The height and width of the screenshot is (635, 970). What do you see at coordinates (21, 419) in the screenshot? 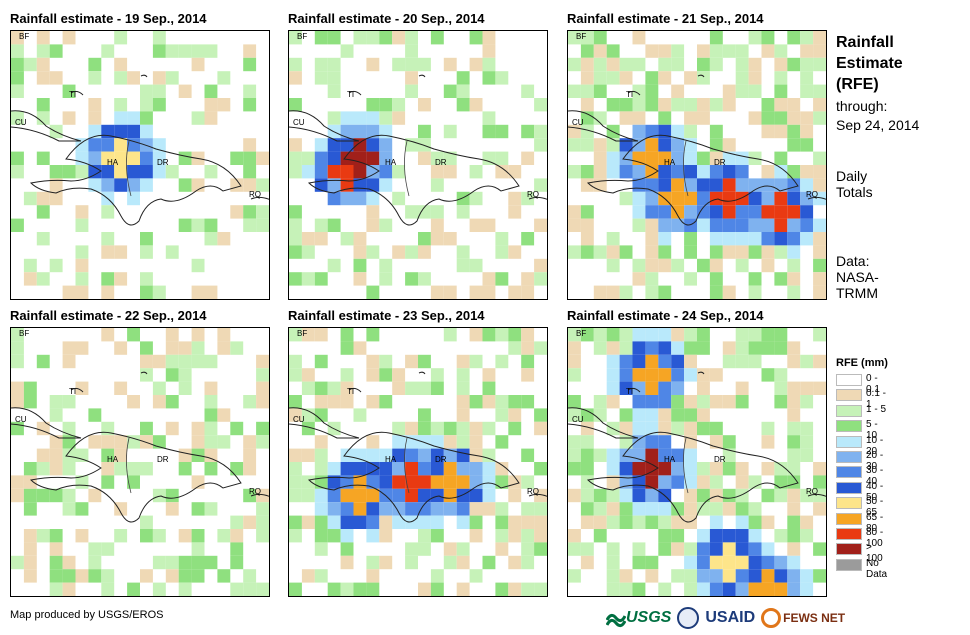
I see `label-cu: CU` at bounding box center [21, 419].